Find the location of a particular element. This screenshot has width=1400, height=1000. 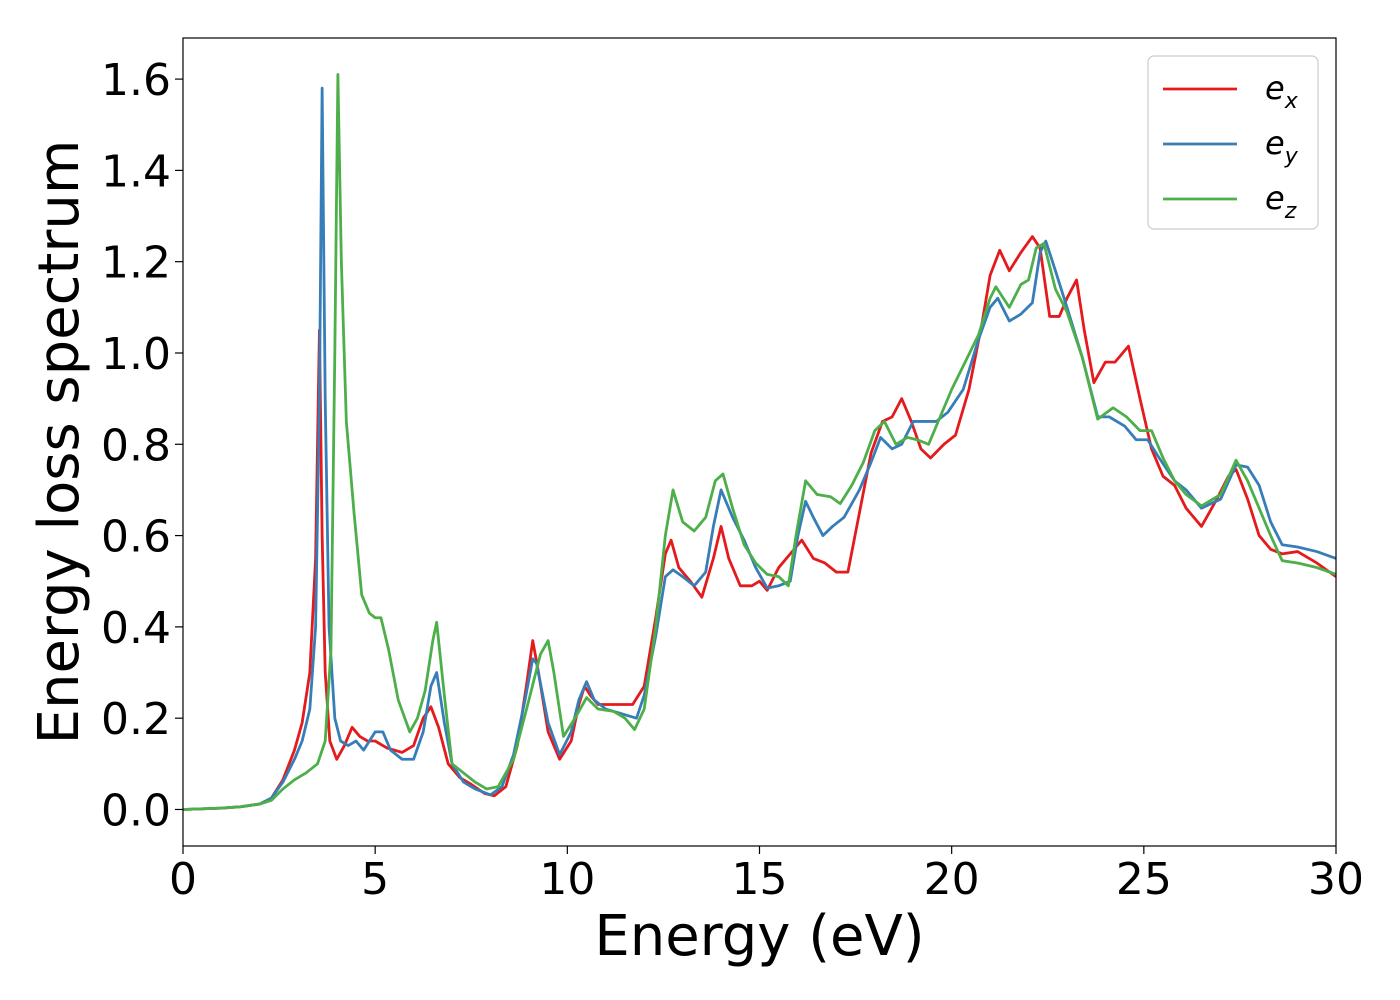

y-tick-label: 0.8 is located at coordinates (136, 445).